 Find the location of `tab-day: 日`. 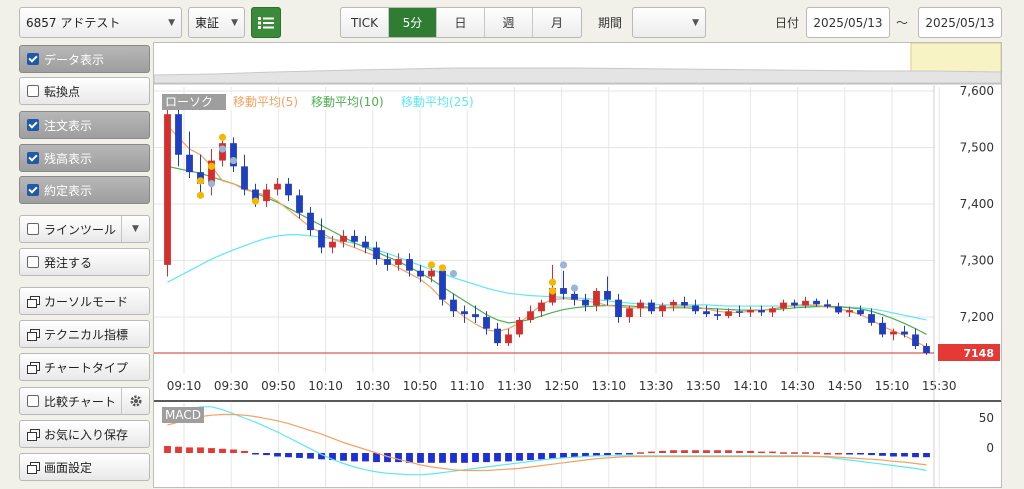

tab-day: 日 is located at coordinates (461, 22).